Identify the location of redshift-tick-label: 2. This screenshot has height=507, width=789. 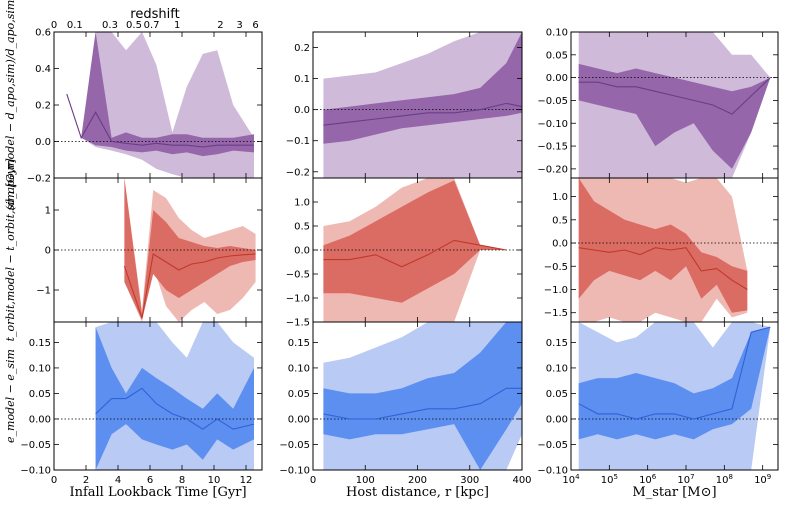
(220, 25).